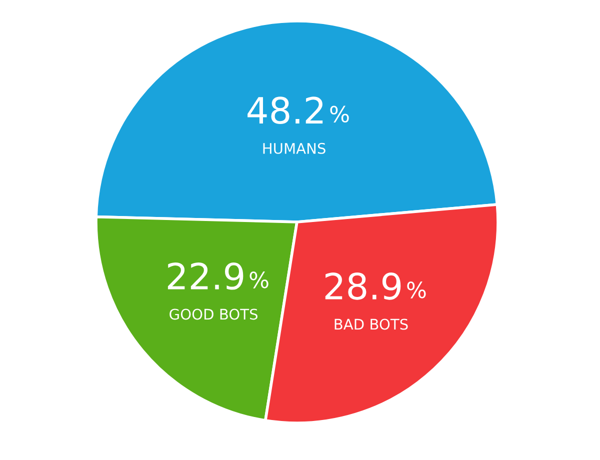 This screenshot has height=460, width=600. I want to click on slice-label: GOOD BOTS, so click(214, 314).